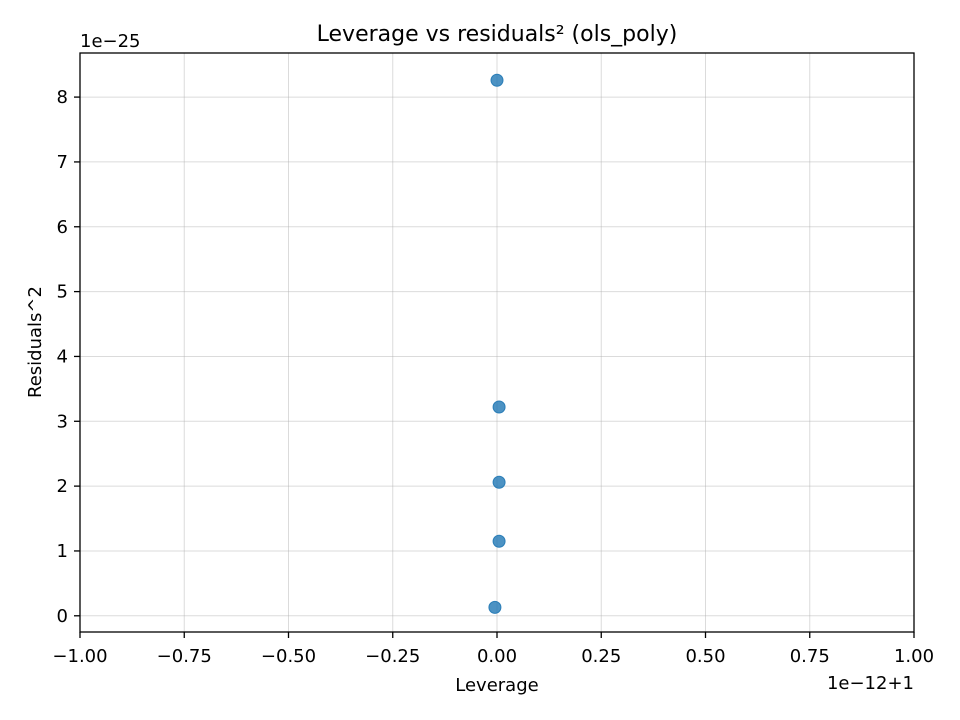  Describe the element at coordinates (810, 656) in the screenshot. I see `x-tick-label: 0.75` at that location.